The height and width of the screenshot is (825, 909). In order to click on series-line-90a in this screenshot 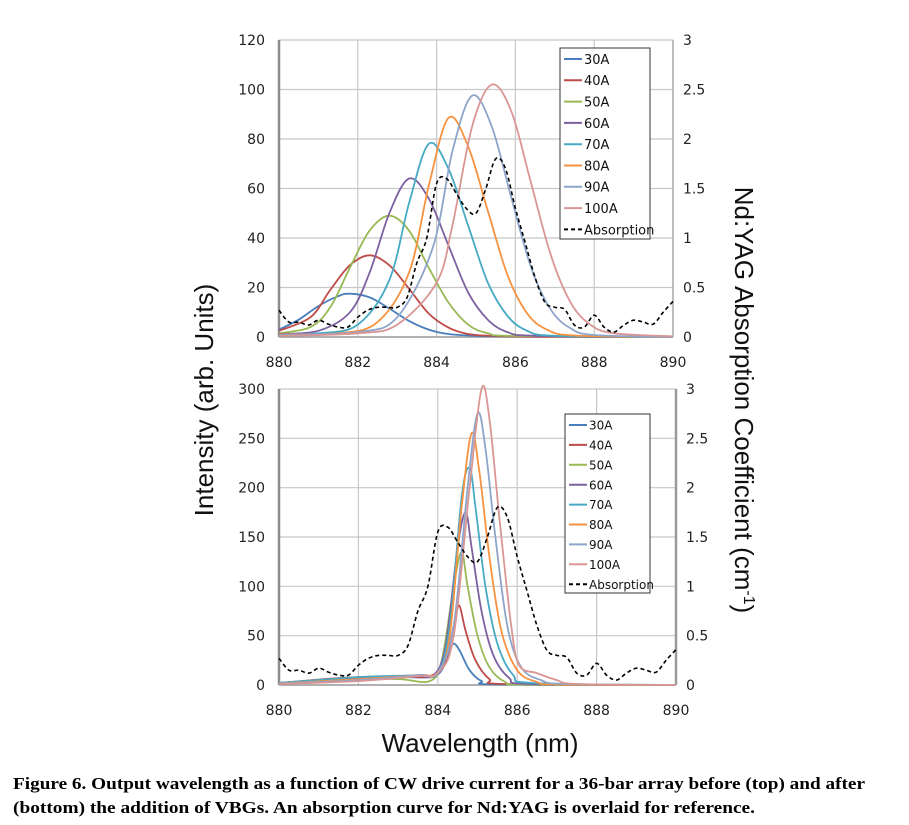, I will do `click(476, 216)`.